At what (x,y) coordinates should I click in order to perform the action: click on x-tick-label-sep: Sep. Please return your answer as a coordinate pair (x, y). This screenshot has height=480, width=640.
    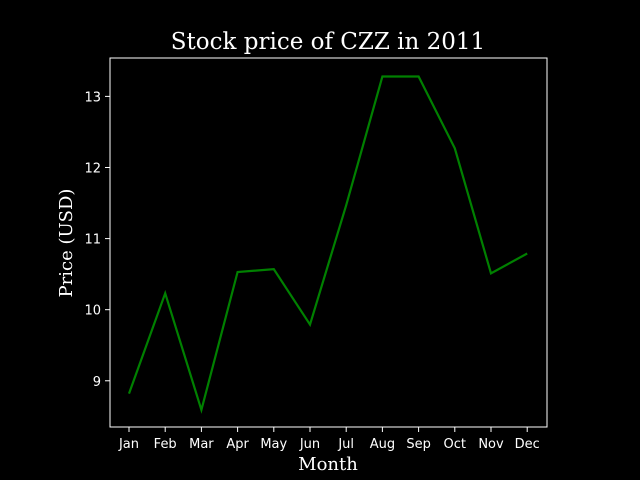
    Looking at the image, I should click on (418, 444).